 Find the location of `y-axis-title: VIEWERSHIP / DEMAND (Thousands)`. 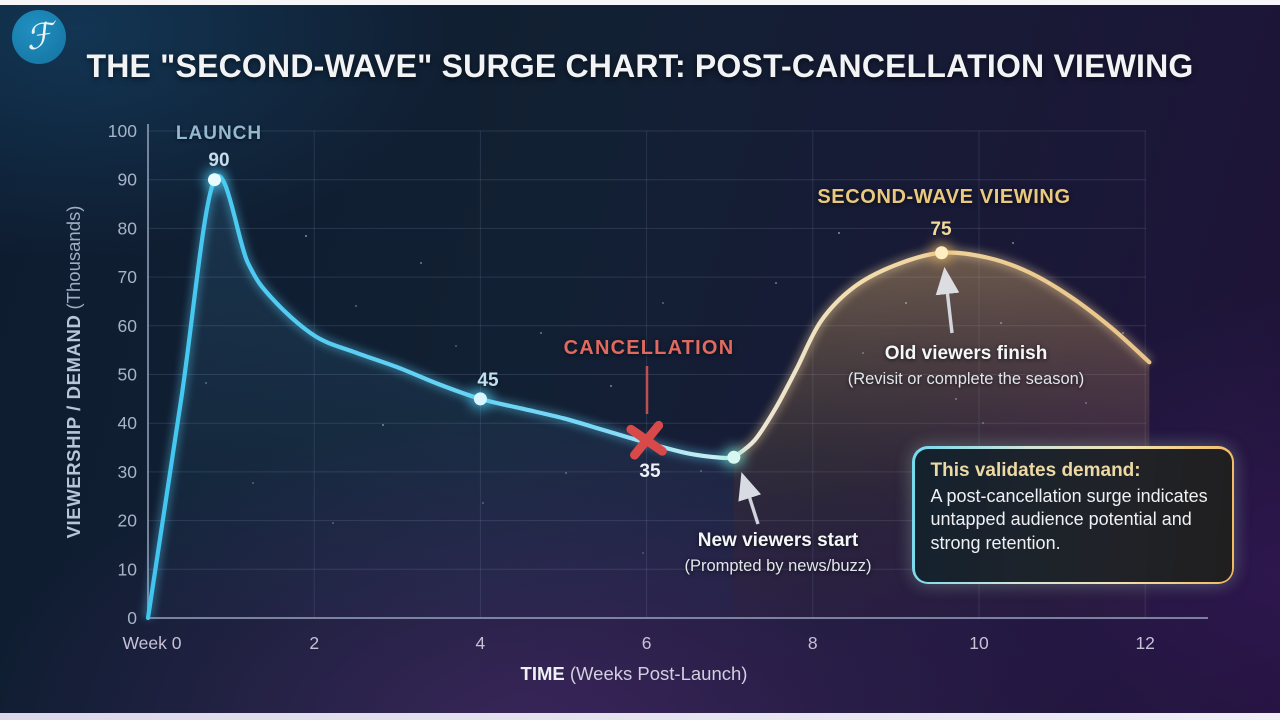

y-axis-title: VIEWERSHIP / DEMAND (Thousands) is located at coordinates (74, 372).